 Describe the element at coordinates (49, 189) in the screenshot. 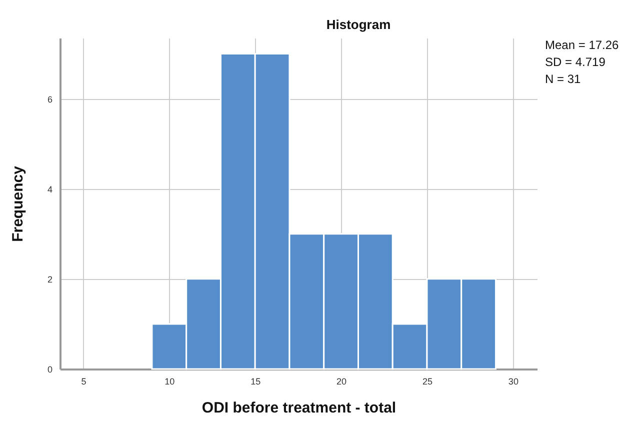

I see `y-tick-label: 4` at that location.